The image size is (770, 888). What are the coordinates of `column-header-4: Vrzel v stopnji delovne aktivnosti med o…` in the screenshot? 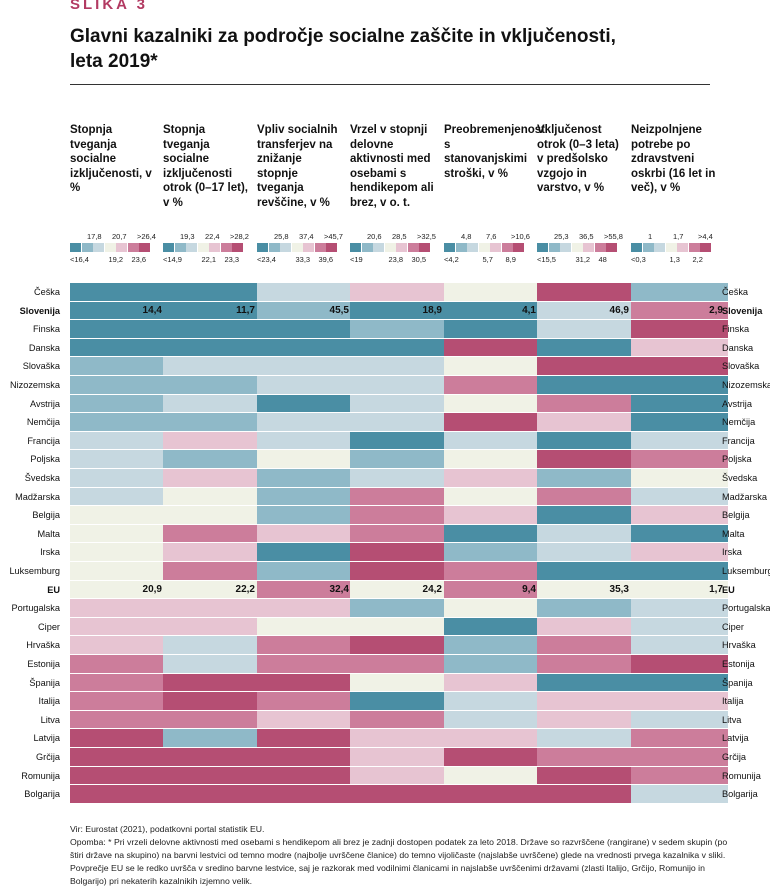 It's located at (392, 166).